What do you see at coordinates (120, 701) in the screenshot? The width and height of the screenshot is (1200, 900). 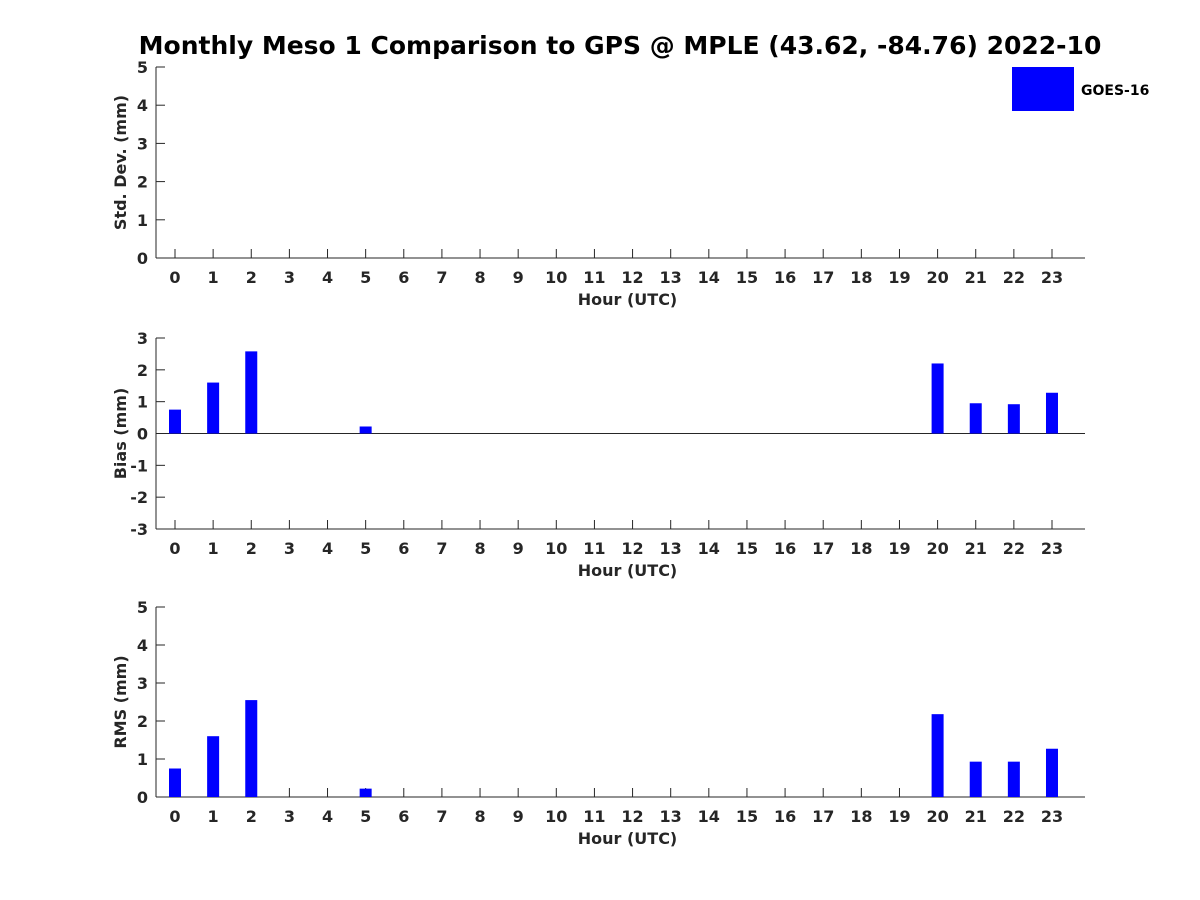 I see `y-axis-label: RMS (mm)` at bounding box center [120, 701].